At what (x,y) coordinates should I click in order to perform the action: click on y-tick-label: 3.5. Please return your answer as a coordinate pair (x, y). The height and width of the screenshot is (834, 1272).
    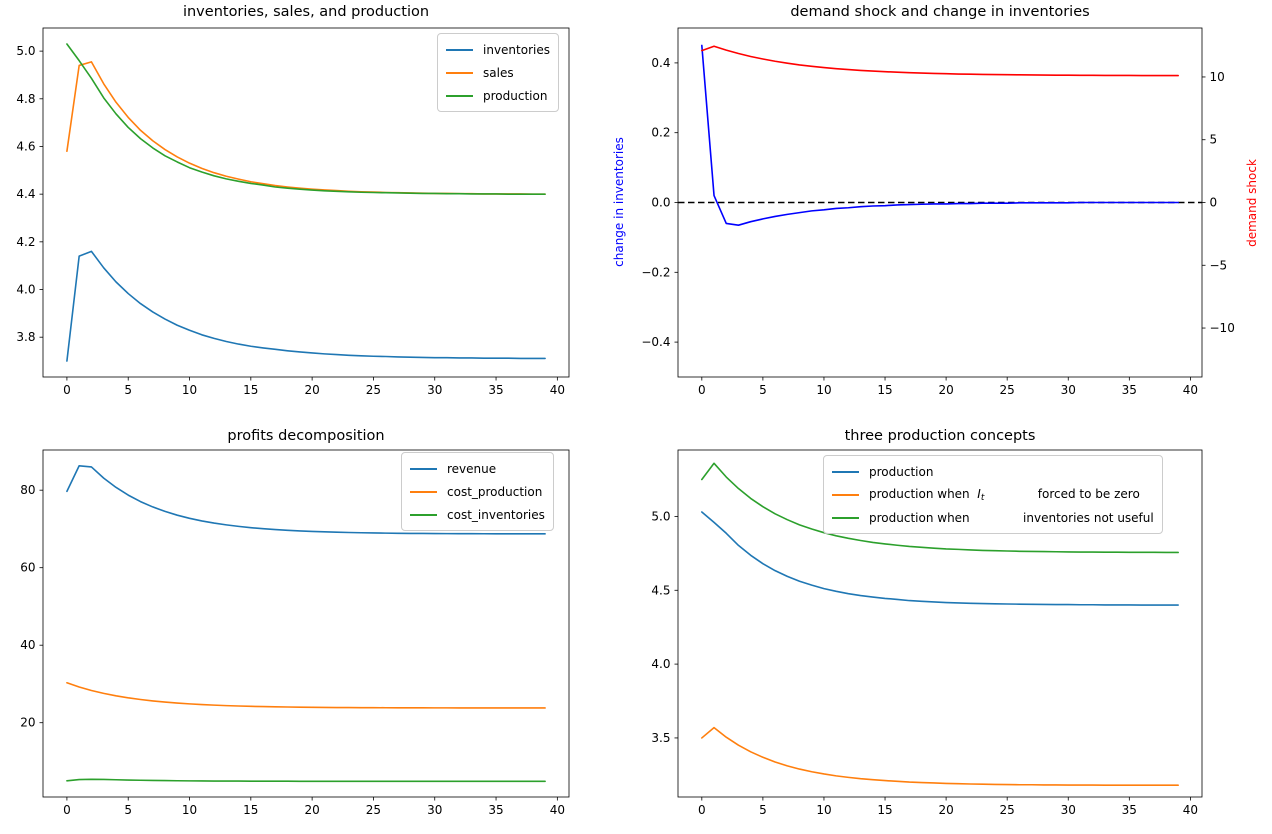
    Looking at the image, I should click on (660, 738).